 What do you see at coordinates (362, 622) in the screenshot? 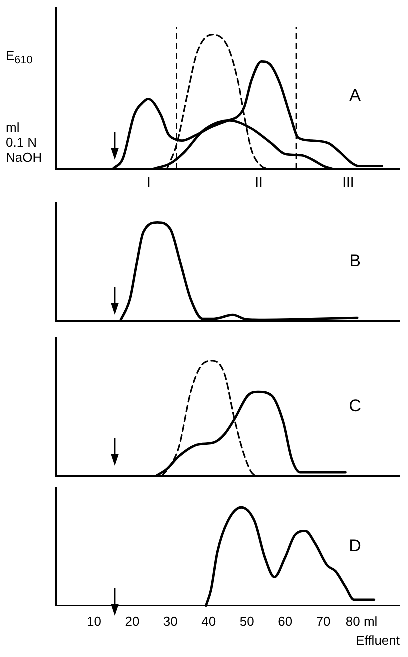
I see `x-tick-label: 80 ml` at bounding box center [362, 622].